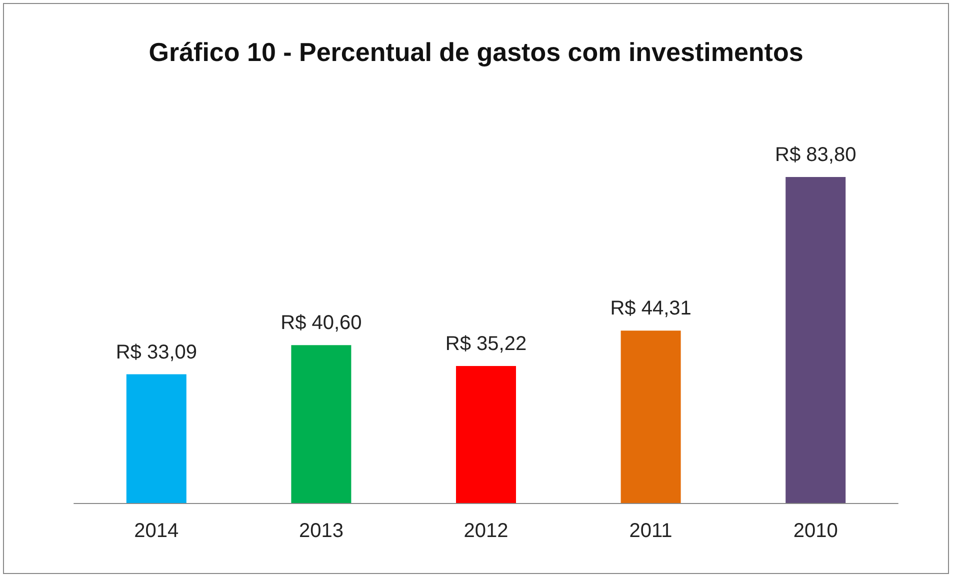  What do you see at coordinates (651, 309) in the screenshot?
I see `data-label: R$ 44,31` at bounding box center [651, 309].